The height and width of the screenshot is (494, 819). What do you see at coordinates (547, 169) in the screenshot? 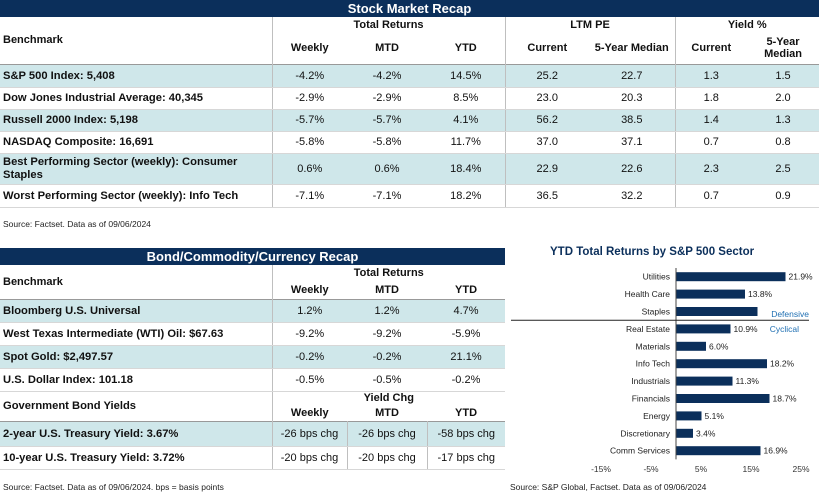
I see `cell: 22.9` at bounding box center [547, 169].